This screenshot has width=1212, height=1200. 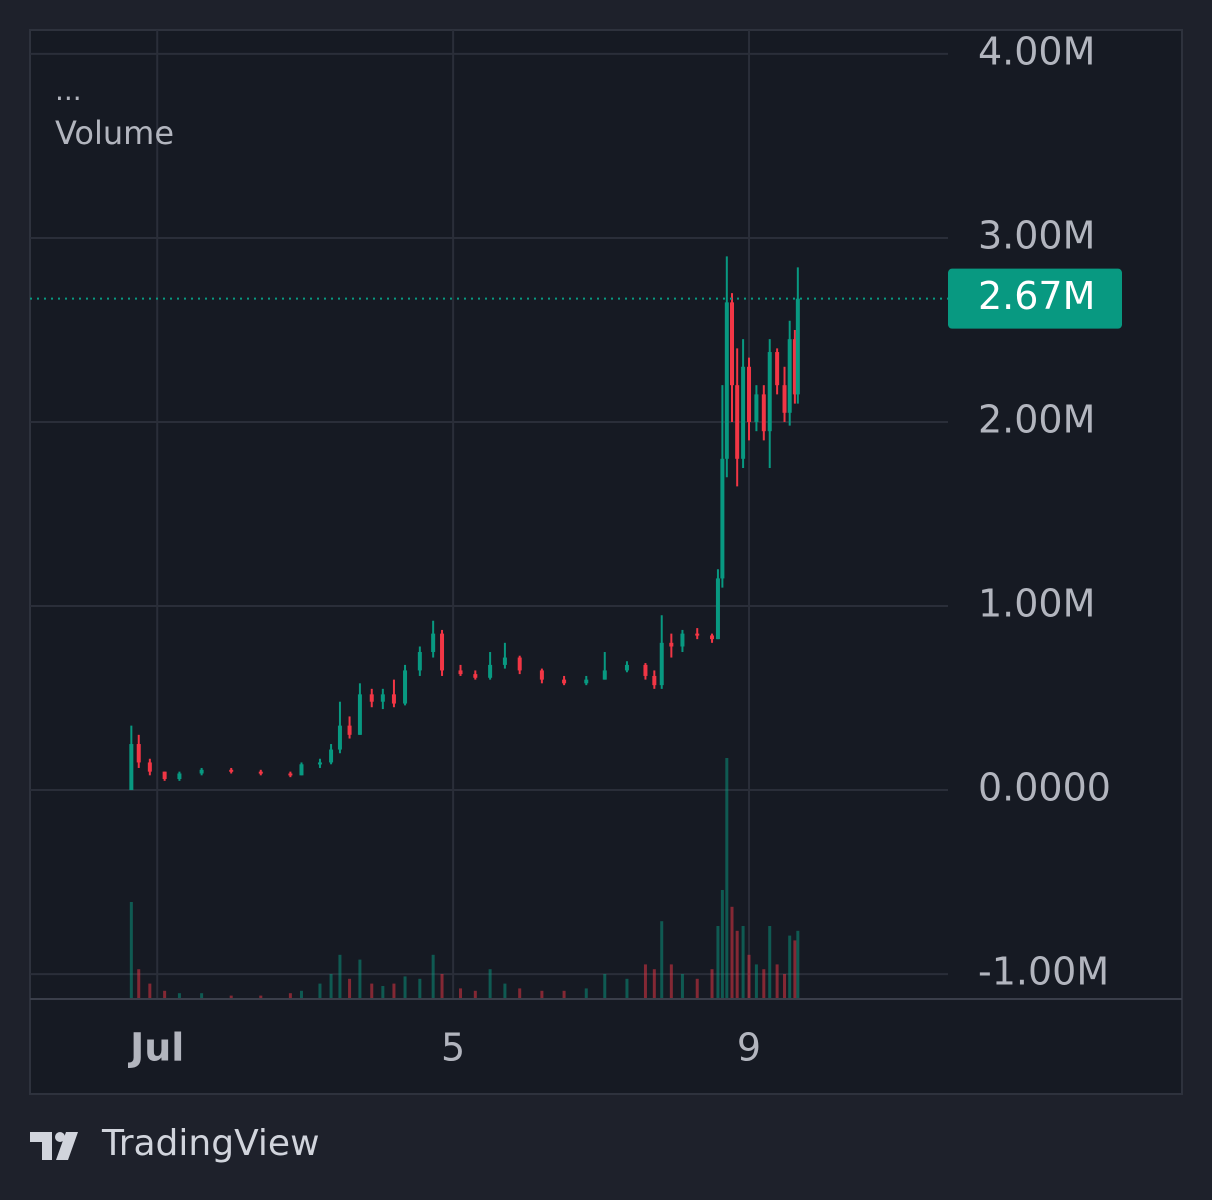 I want to click on y-tick-label: 3.00M, so click(x=1036, y=235).